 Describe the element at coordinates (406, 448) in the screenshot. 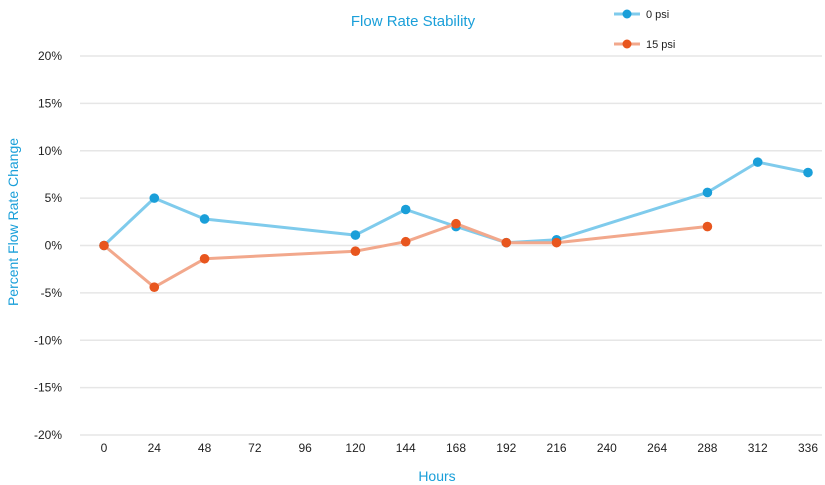

I see `x-tick-label: 144` at that location.